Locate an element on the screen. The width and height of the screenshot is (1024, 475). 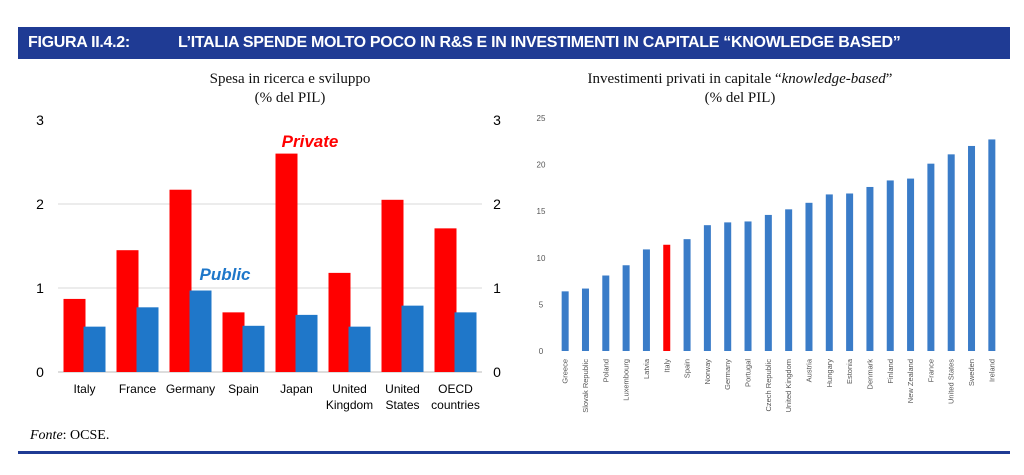
bar-public-japan is located at coordinates (306, 343).